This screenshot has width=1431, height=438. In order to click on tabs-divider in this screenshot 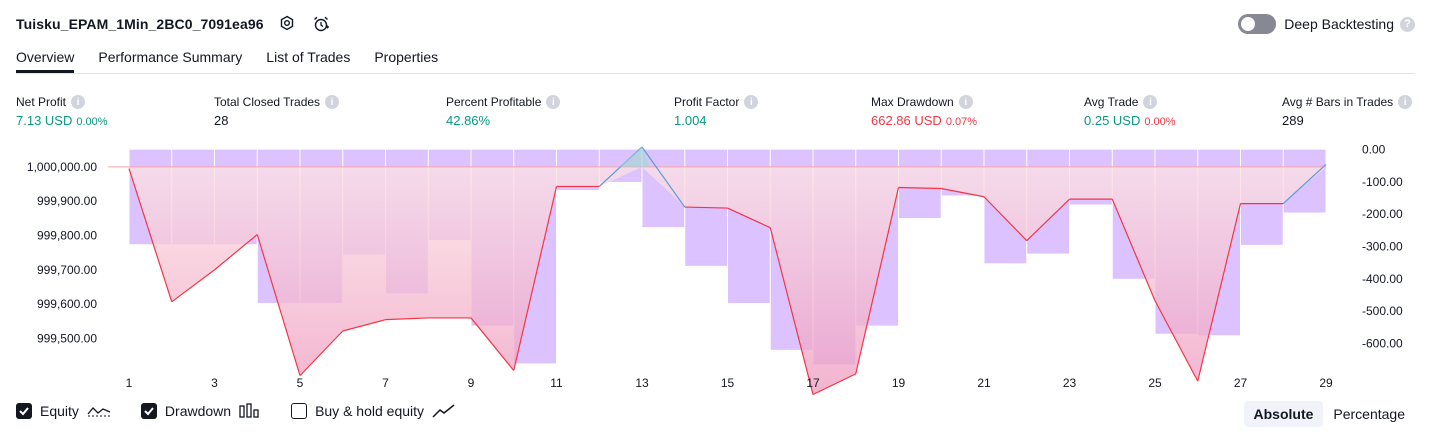, I will do `click(715, 73)`.